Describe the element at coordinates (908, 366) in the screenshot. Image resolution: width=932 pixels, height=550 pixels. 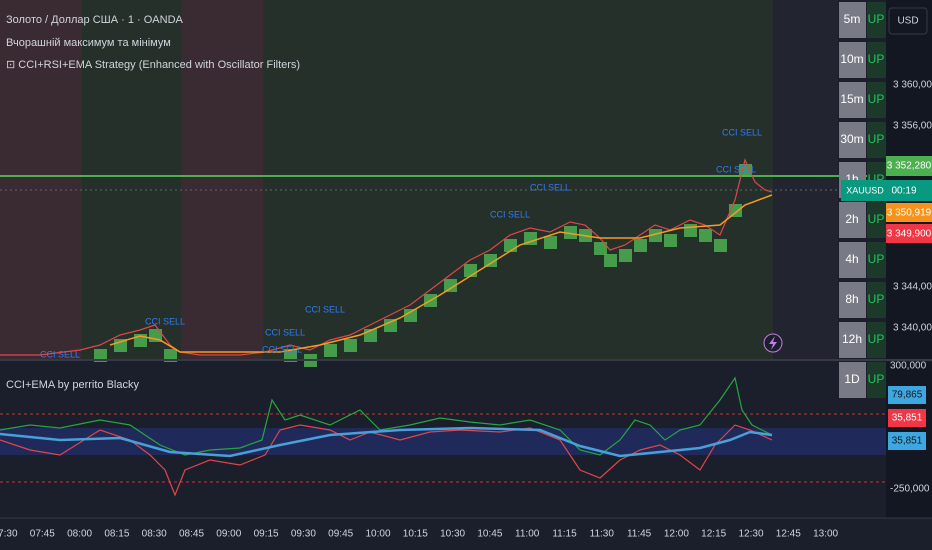
I see `axis-tick: 300,000` at that location.